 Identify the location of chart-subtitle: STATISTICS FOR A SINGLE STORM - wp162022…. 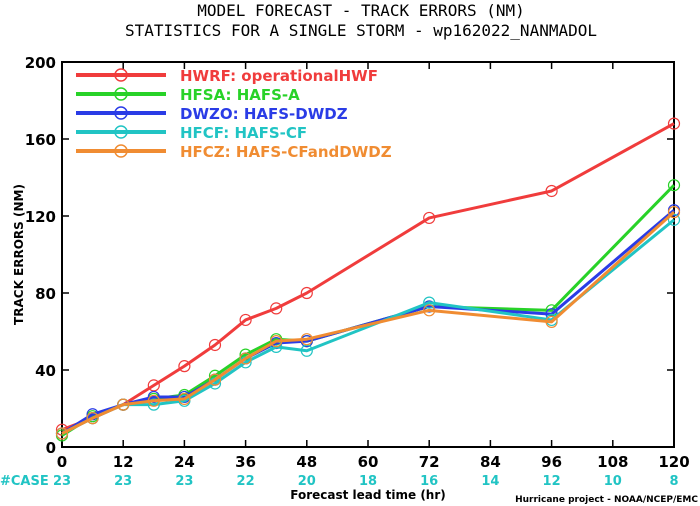
(361, 30).